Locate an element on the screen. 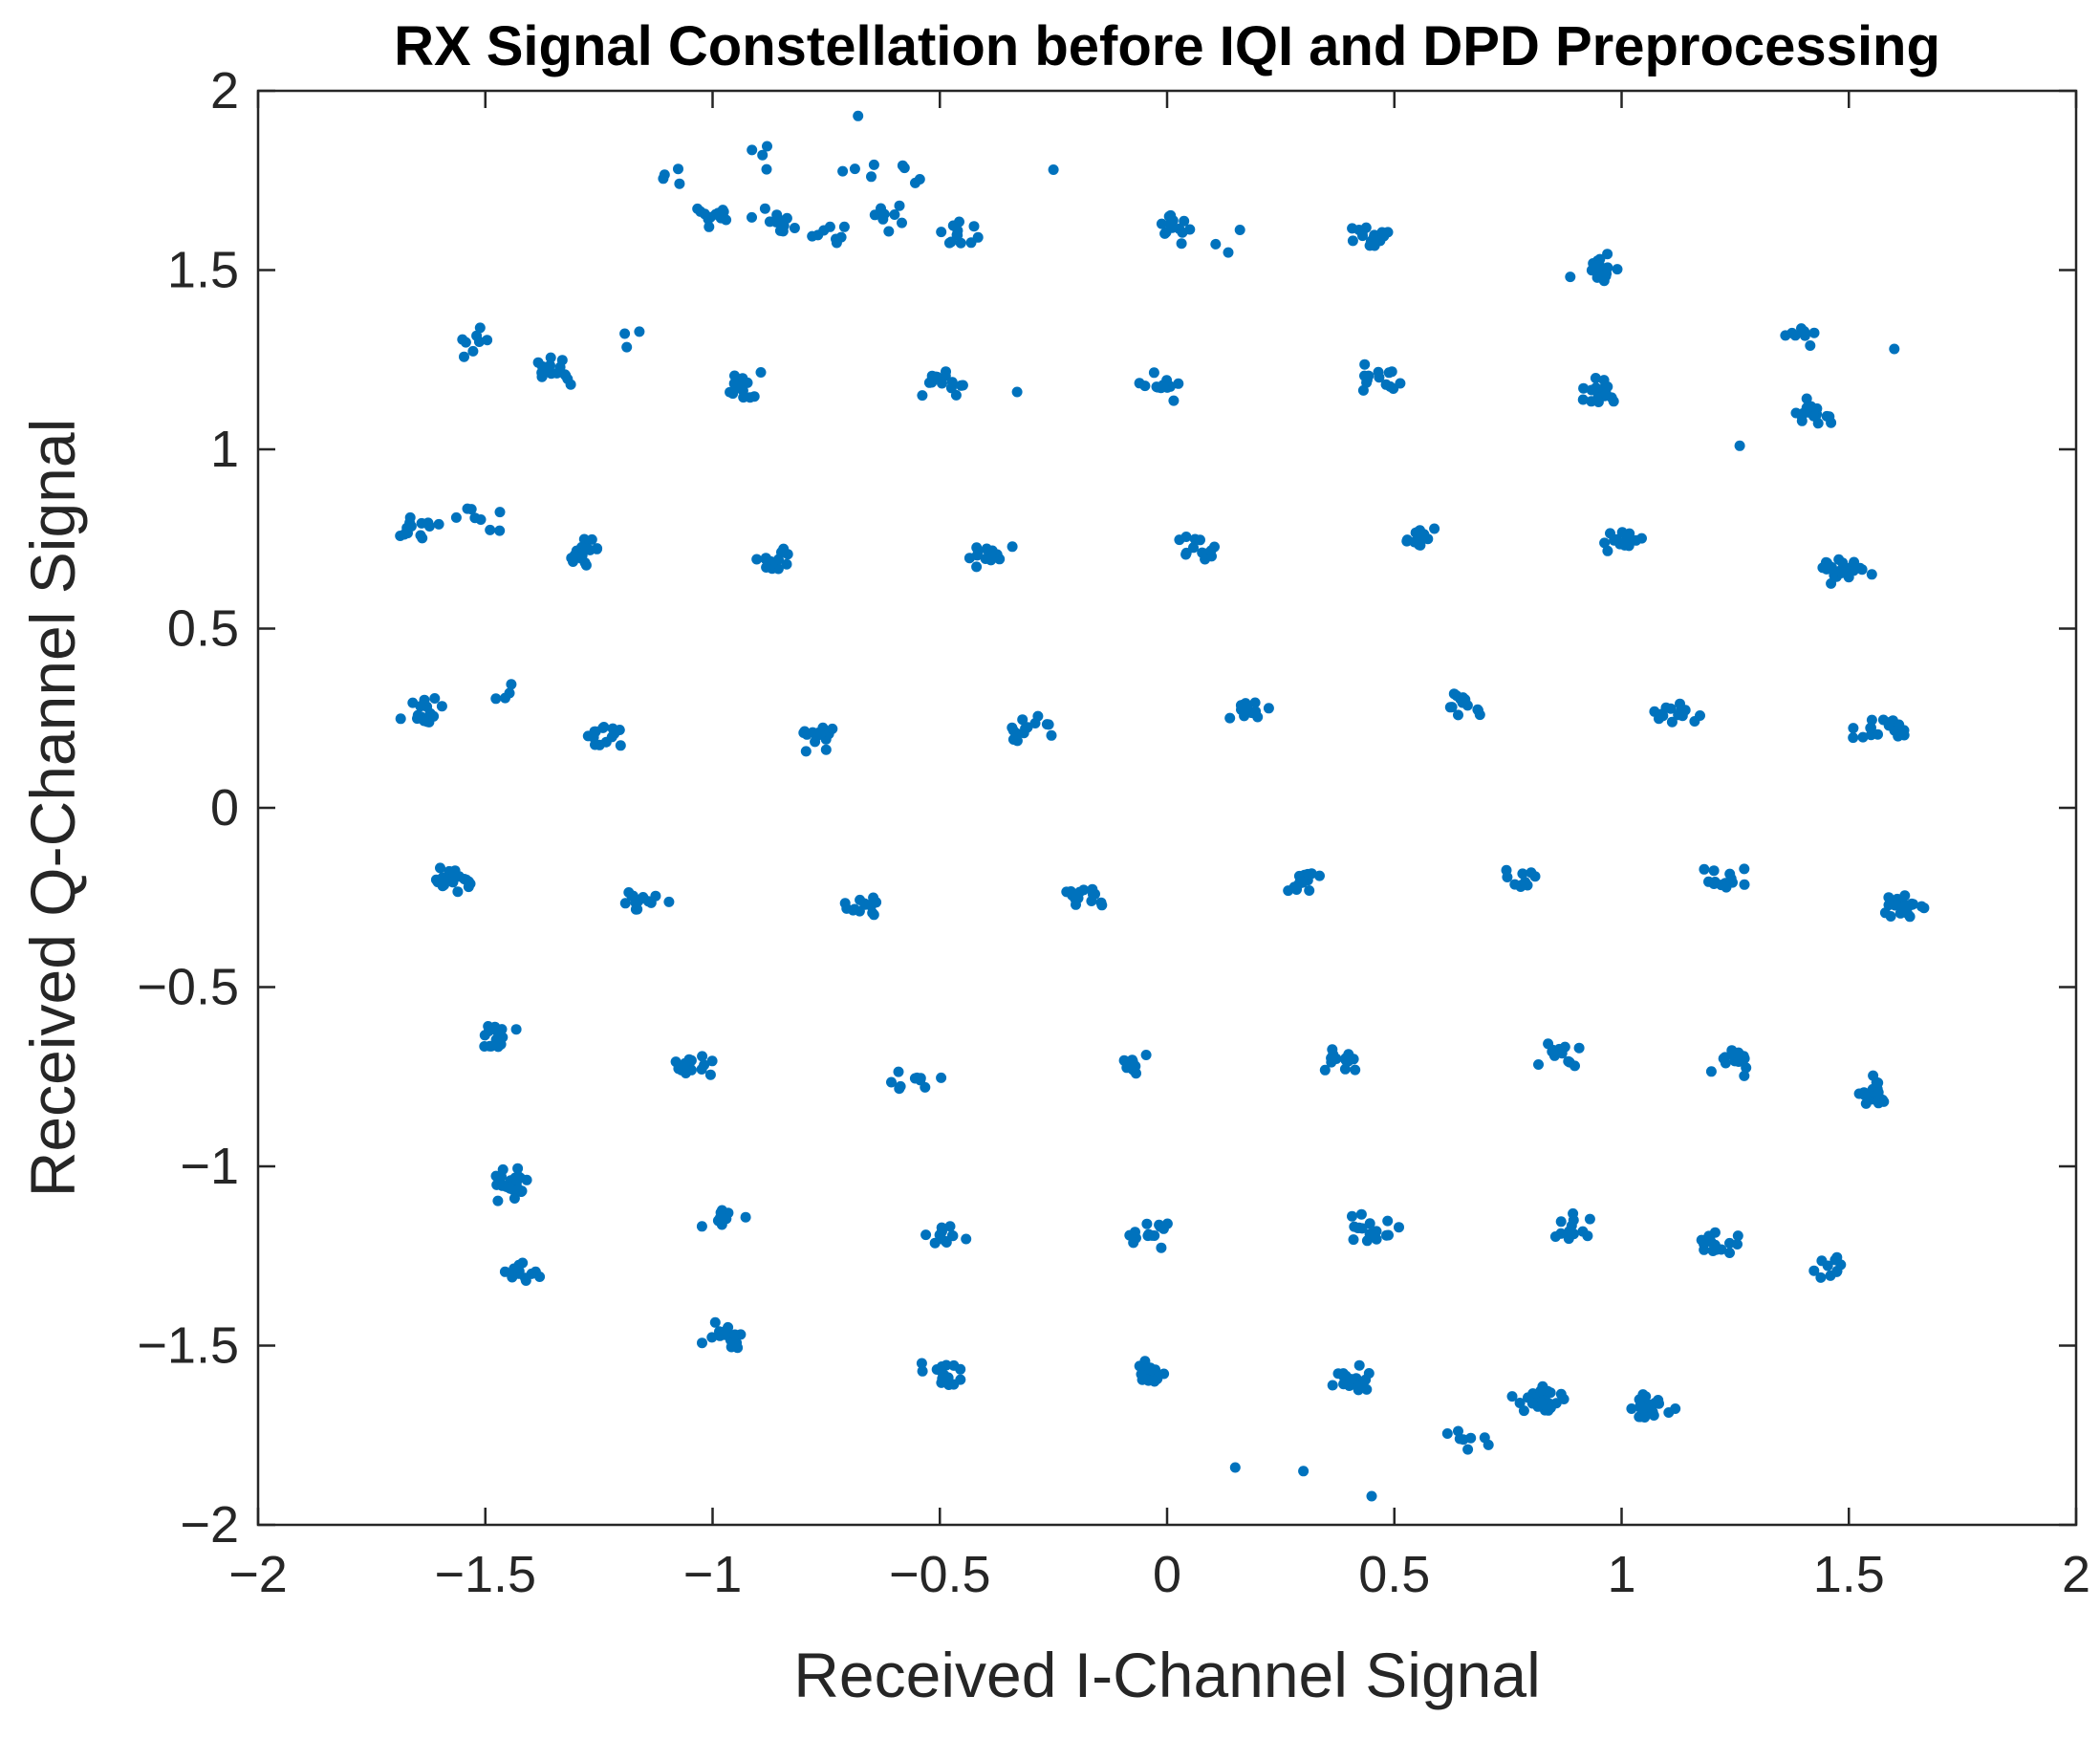 Image resolution: width=2100 pixels, height=1739 pixels. y-tick-label: −0.5 is located at coordinates (188, 988).